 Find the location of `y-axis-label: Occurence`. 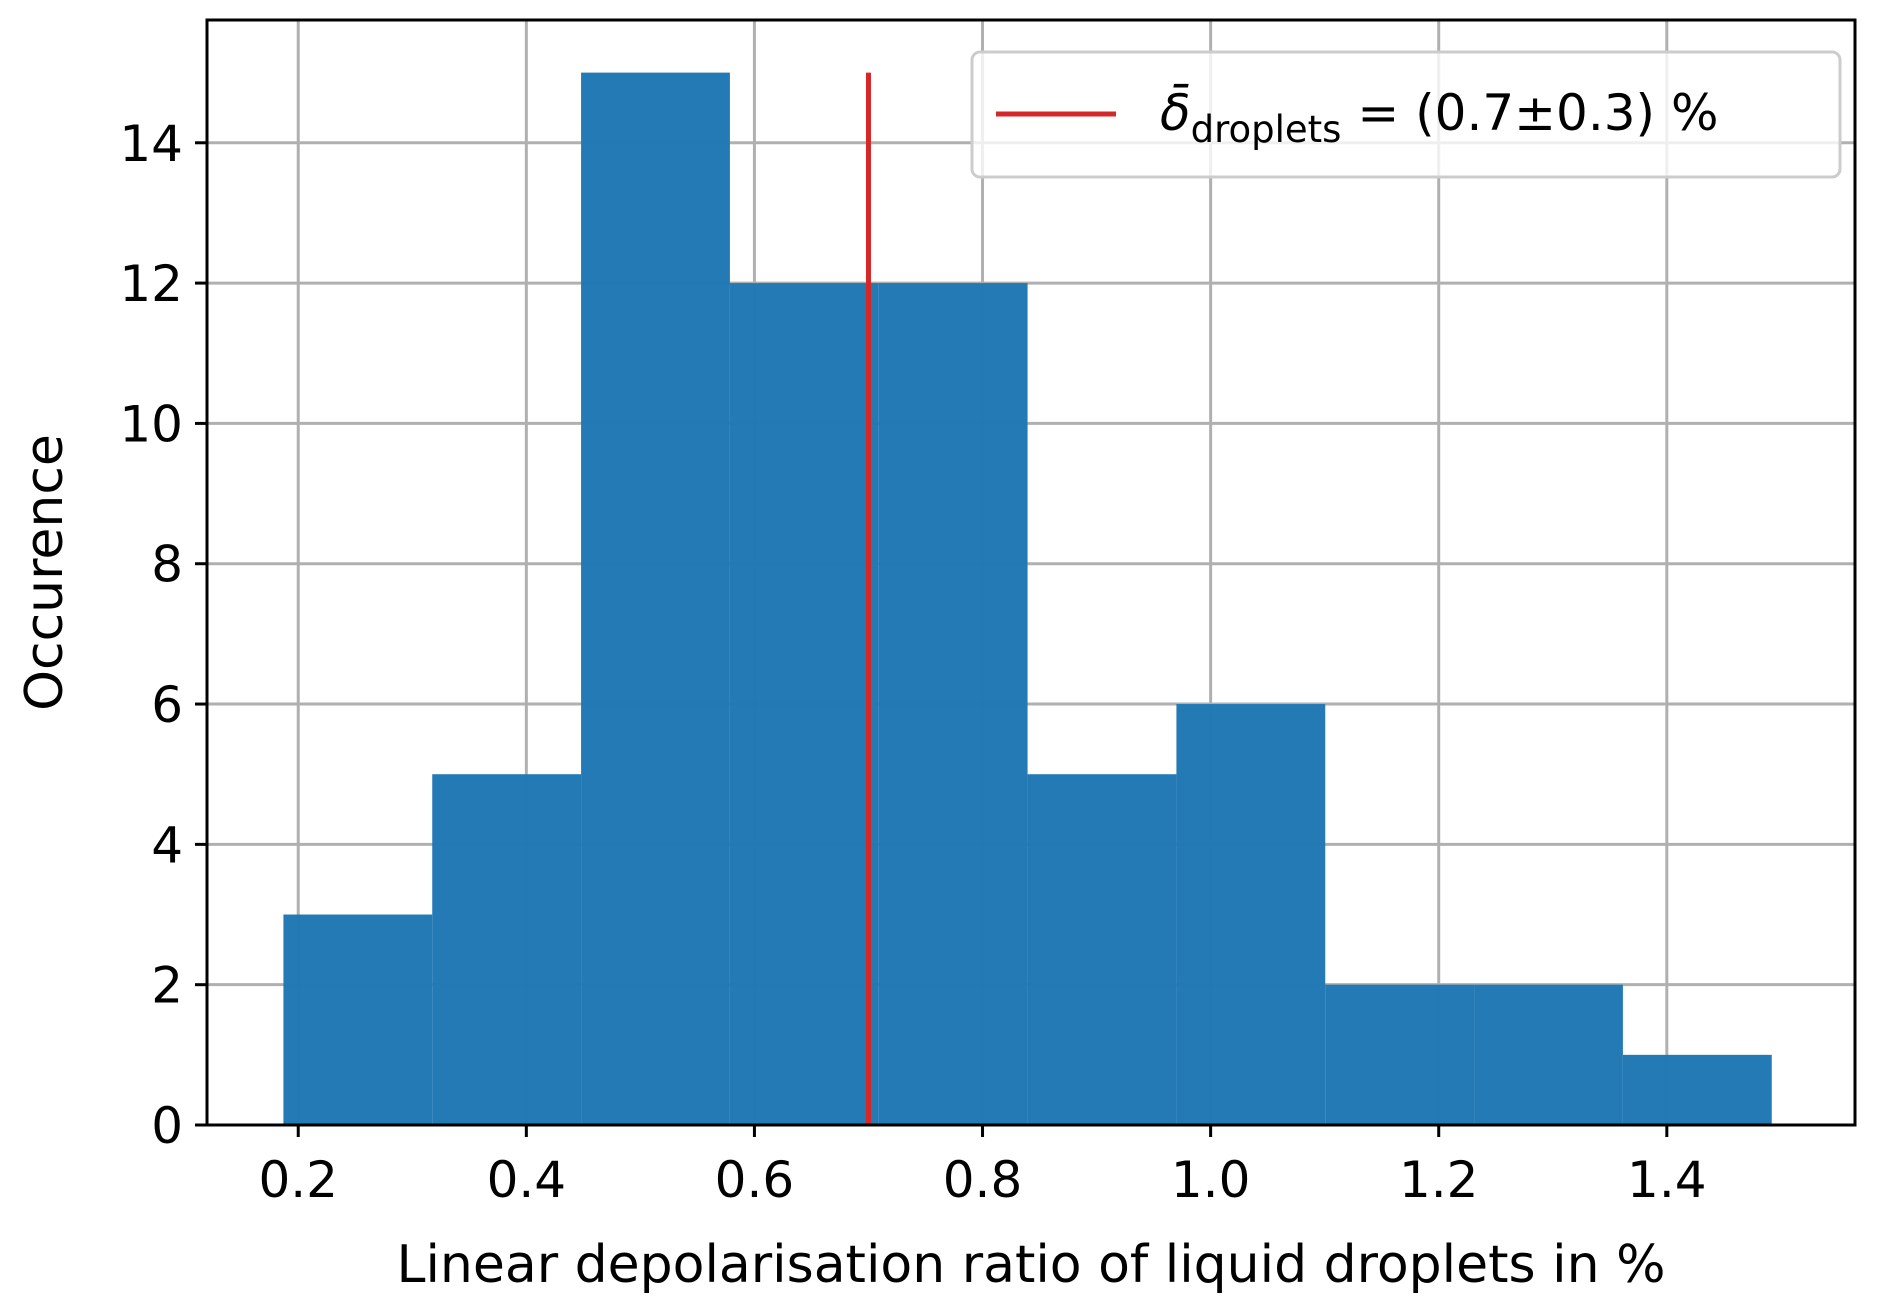

y-axis-label: Occurence is located at coordinates (45, 572).